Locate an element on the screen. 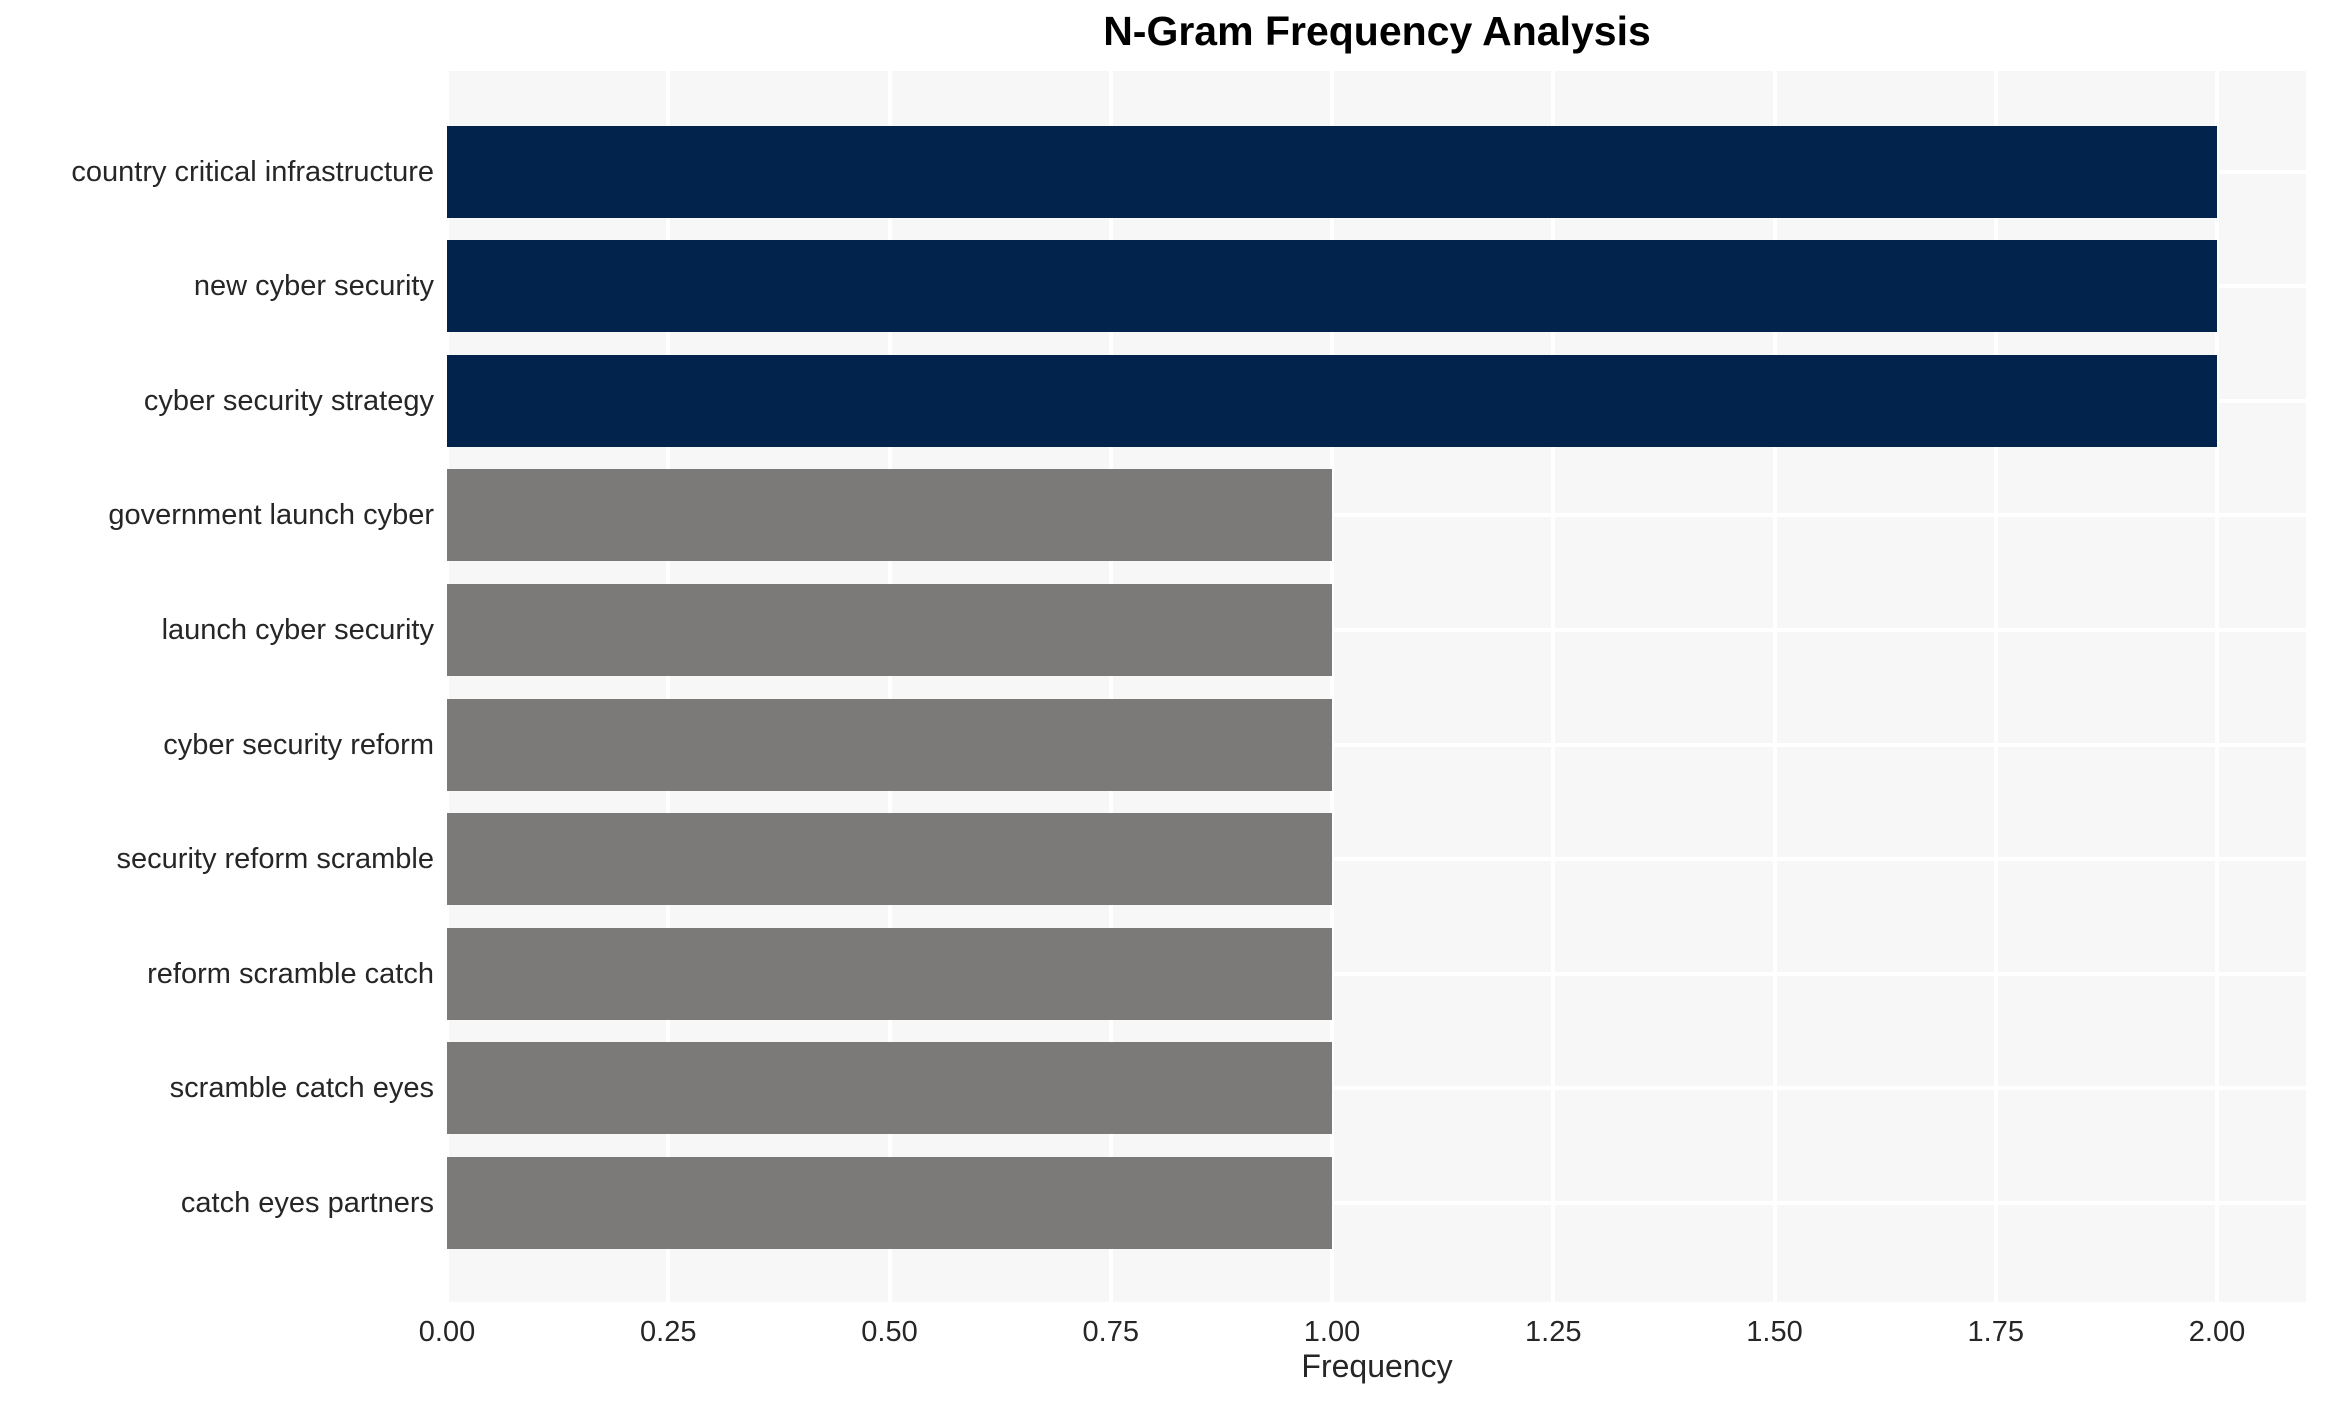 Image resolution: width=2325 pixels, height=1402 pixels. bar-reform-scramble-catch is located at coordinates (889, 973).